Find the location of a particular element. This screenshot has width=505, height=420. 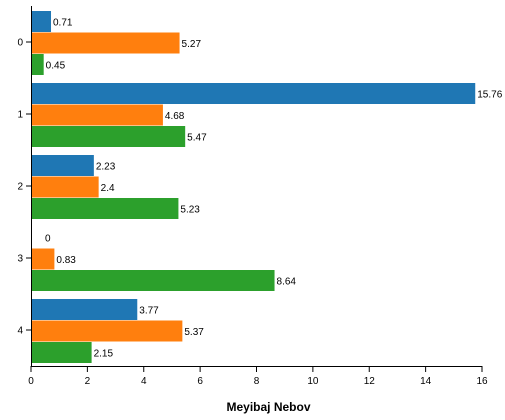

x-tick-label: 8 is located at coordinates (257, 381).